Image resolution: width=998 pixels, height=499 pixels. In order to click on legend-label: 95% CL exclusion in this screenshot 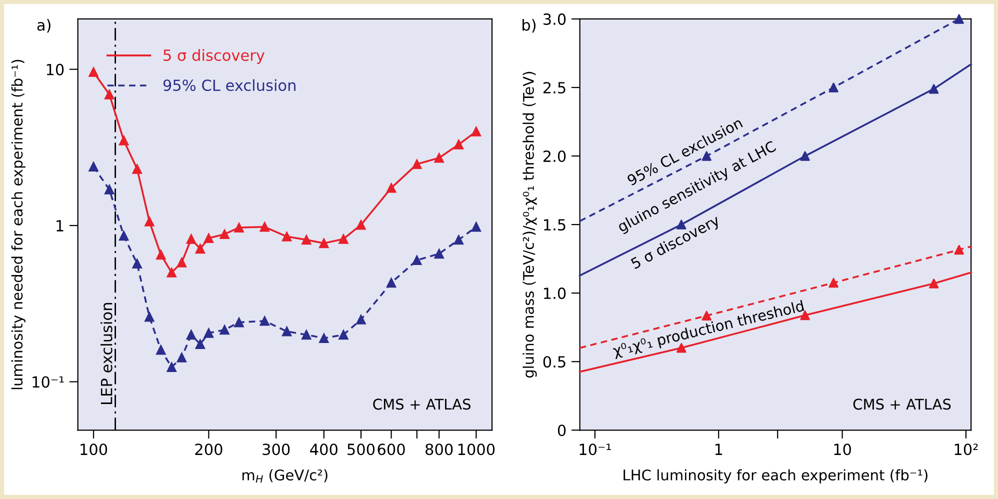, I will do `click(229, 85)`.